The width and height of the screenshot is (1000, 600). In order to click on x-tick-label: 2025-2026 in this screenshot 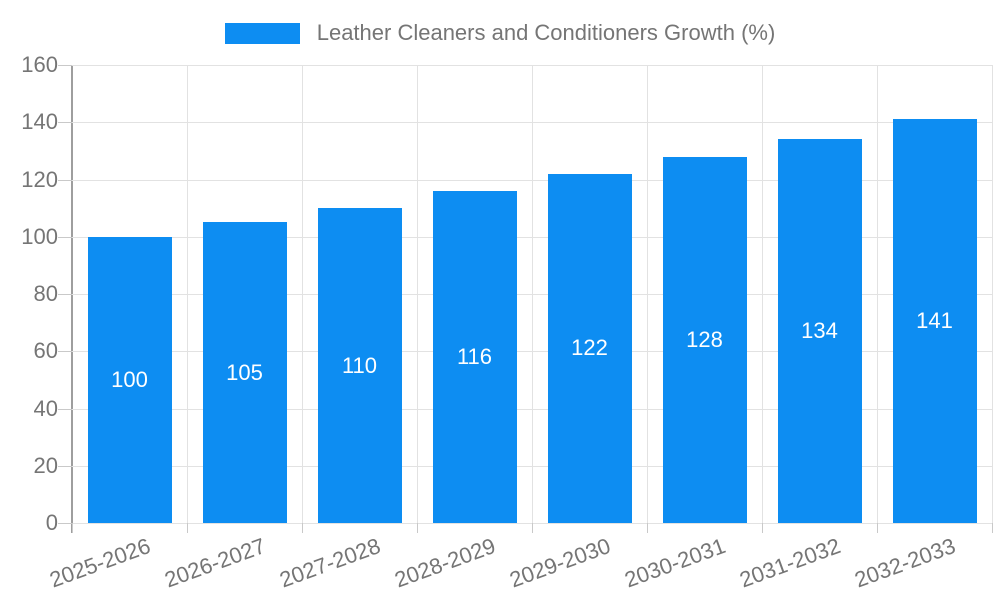, I will do `click(100, 563)`.